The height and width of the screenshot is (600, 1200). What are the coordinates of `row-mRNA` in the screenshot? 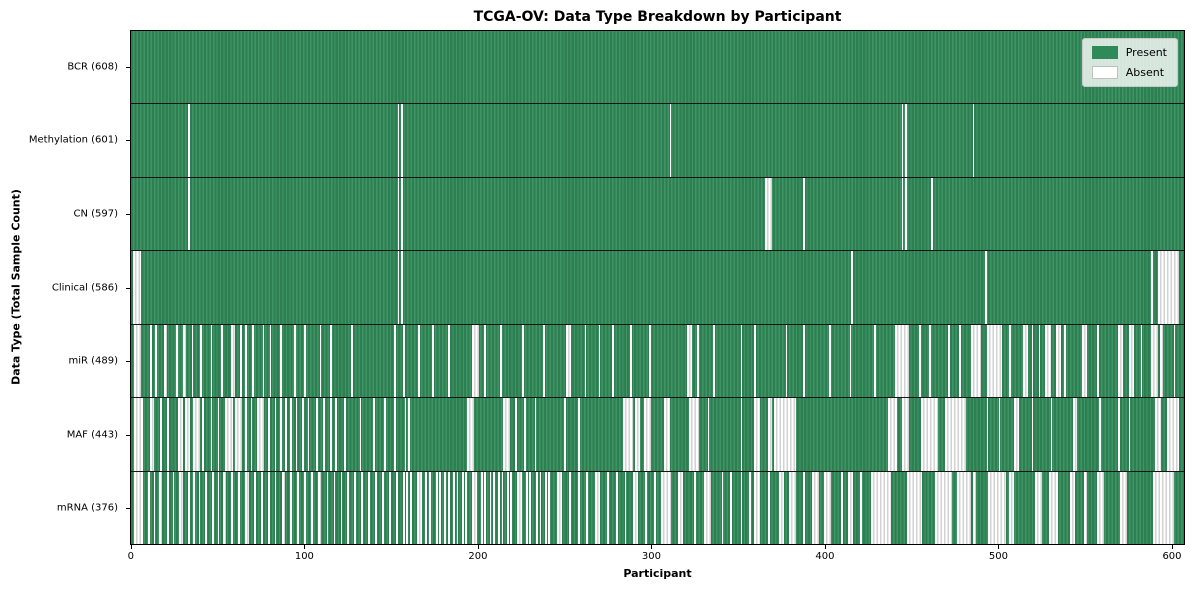 It's located at (657, 507).